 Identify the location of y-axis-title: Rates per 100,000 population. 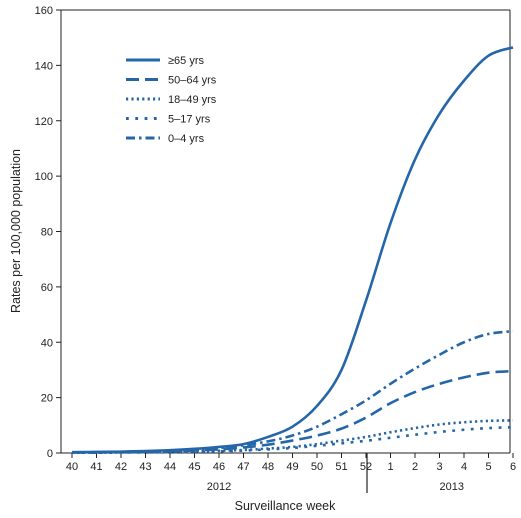
(16, 231).